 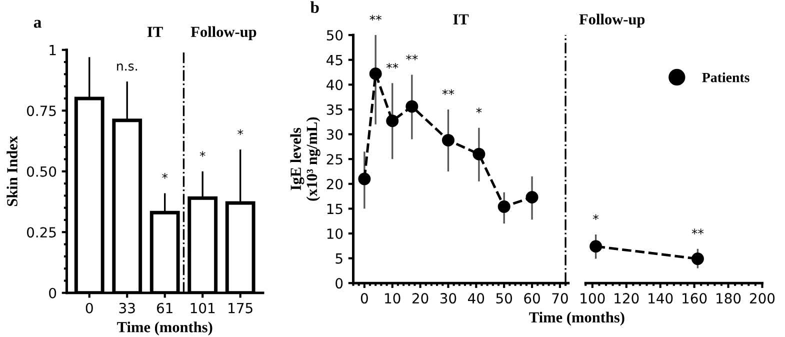 I want to click on x-tick-label: 60, so click(x=532, y=298).